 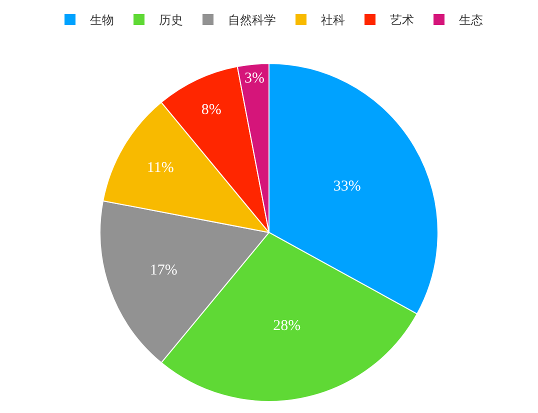 What do you see at coordinates (211, 110) in the screenshot?
I see `data-label: 8%` at bounding box center [211, 110].